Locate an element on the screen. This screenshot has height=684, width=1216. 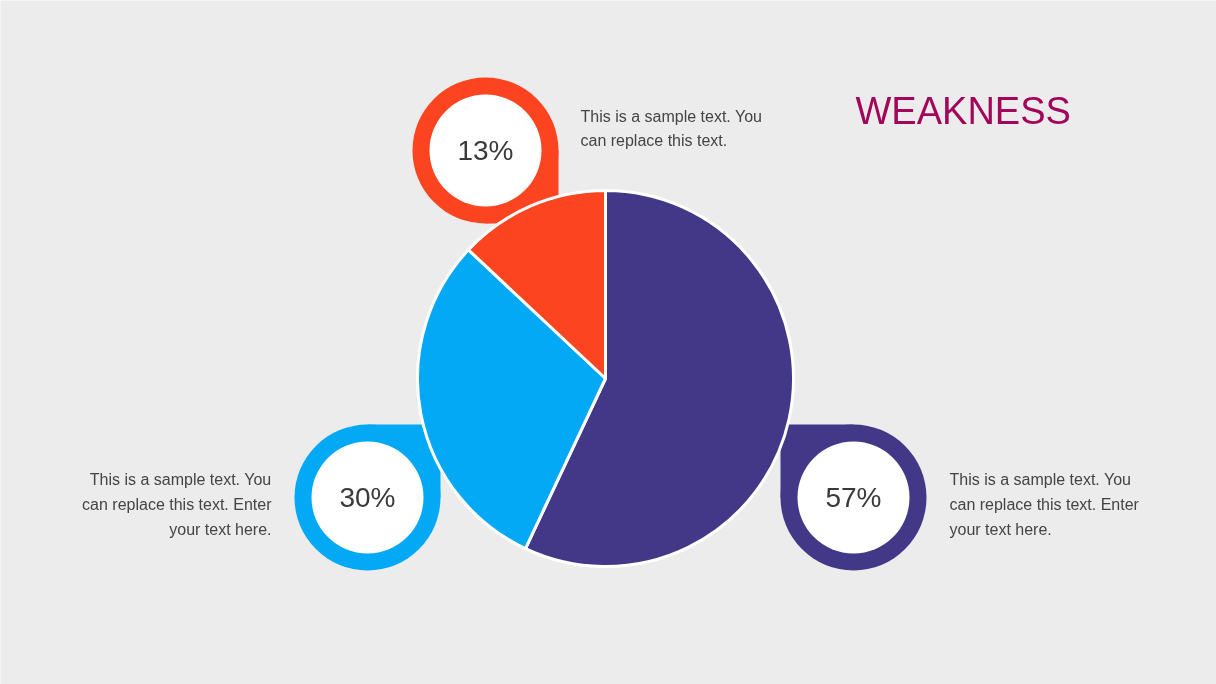
text: This is a sample text. You can replace this text. is located at coordinates (671, 128).